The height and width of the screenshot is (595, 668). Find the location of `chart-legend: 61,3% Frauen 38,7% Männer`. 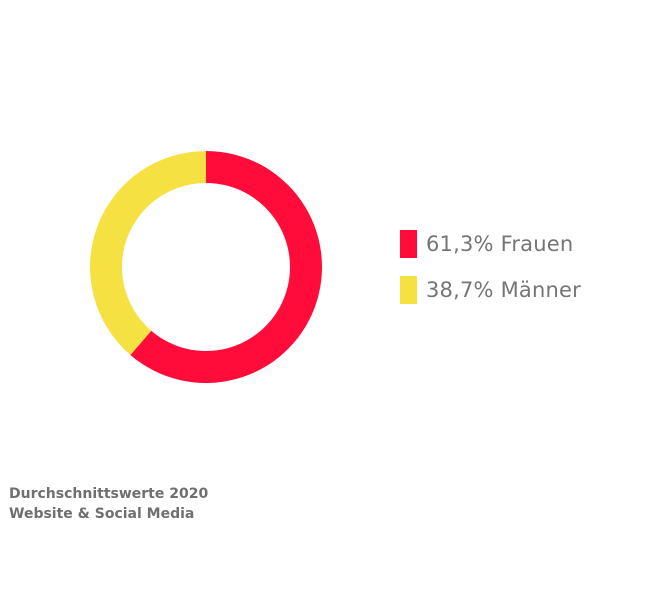

chart-legend: 61,3% Frauen 38,7% Männer is located at coordinates (490, 272).